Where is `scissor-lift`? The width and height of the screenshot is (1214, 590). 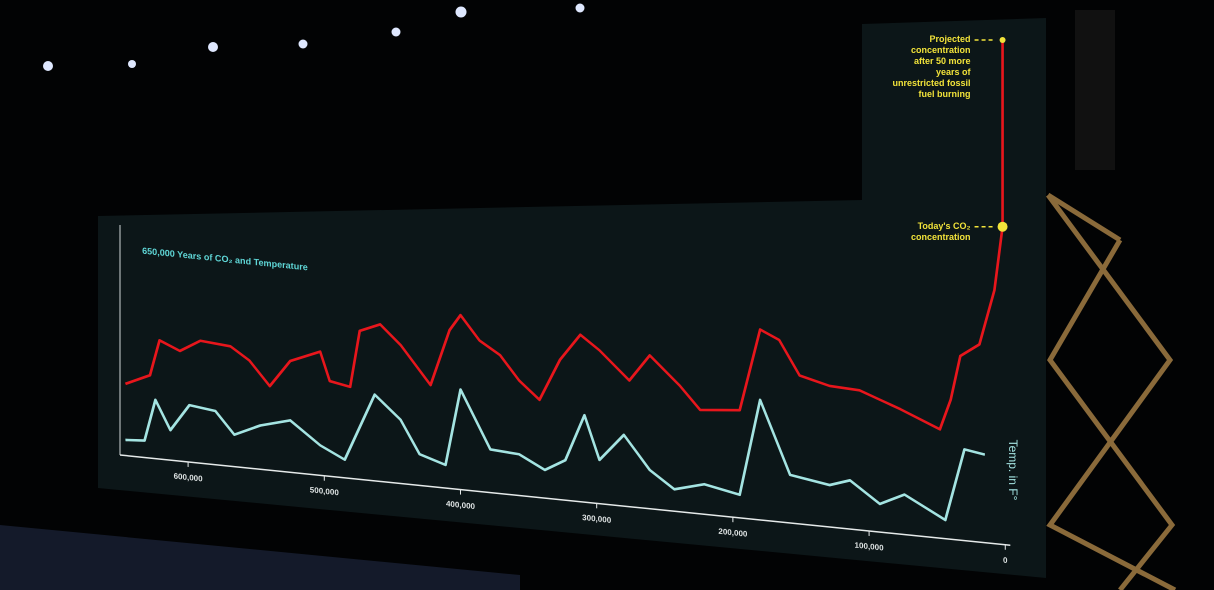 scissor-lift is located at coordinates (1111, 391).